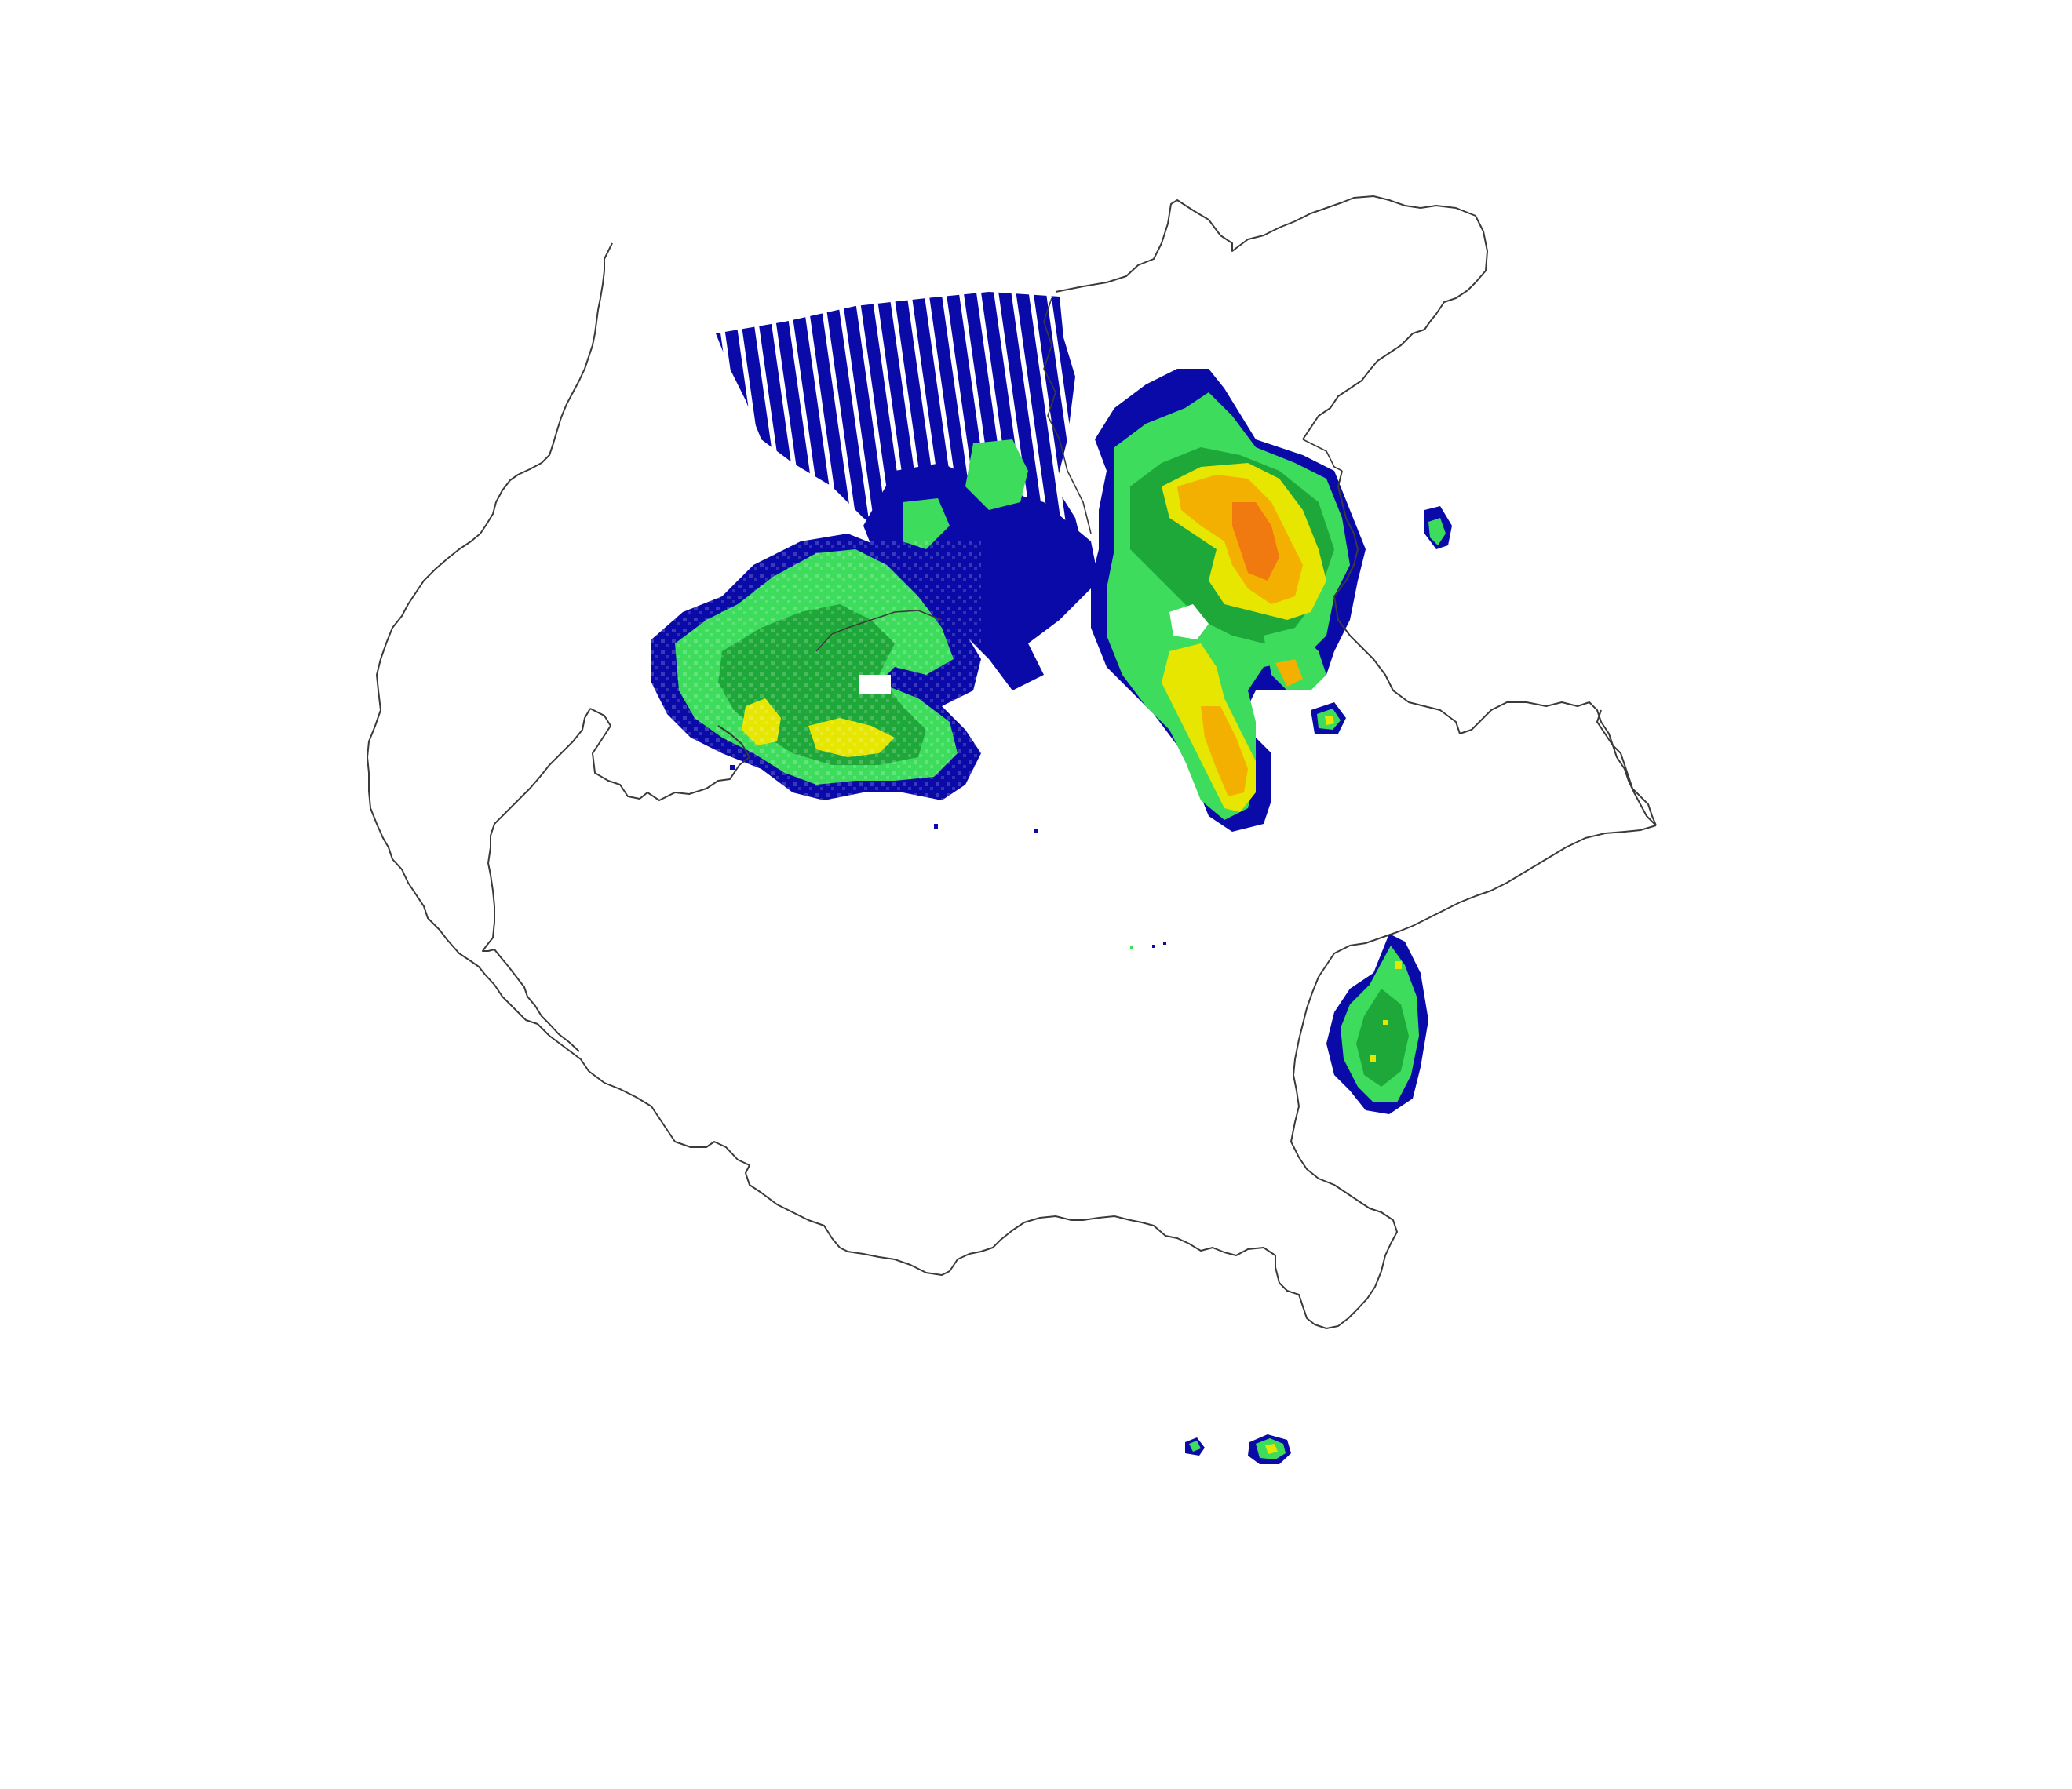 This screenshot has height=1789, width=2072. I want to click on isolated-echoes, so click(948, 794).